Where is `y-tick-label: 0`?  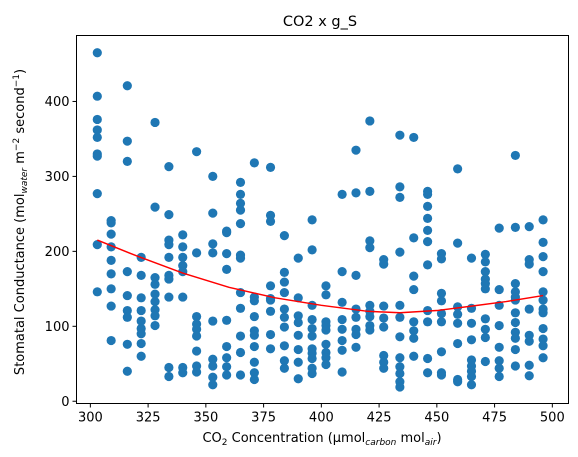 y-tick-label: 0 is located at coordinates (65, 402).